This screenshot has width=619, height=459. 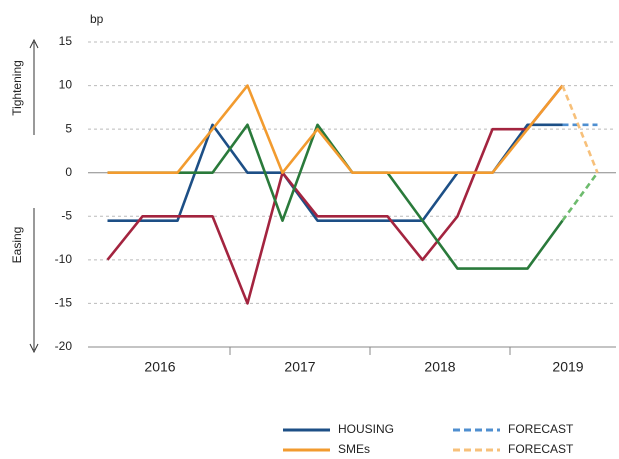 What do you see at coordinates (66, 85) in the screenshot?
I see `y-tick-label: 10` at bounding box center [66, 85].